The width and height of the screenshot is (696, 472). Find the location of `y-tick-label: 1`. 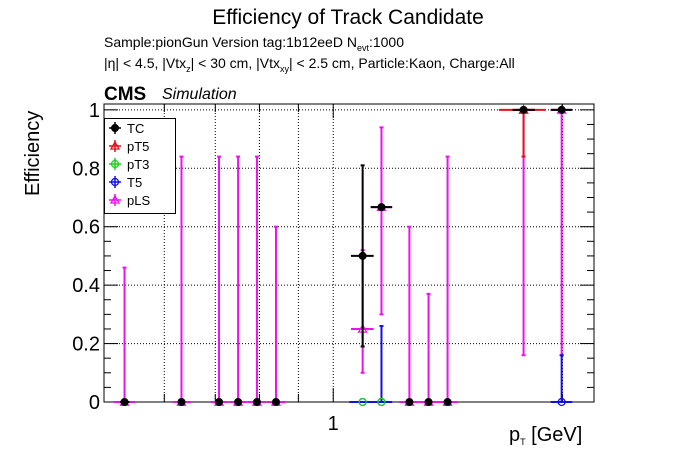

y-tick-label: 1 is located at coordinates (94, 111).